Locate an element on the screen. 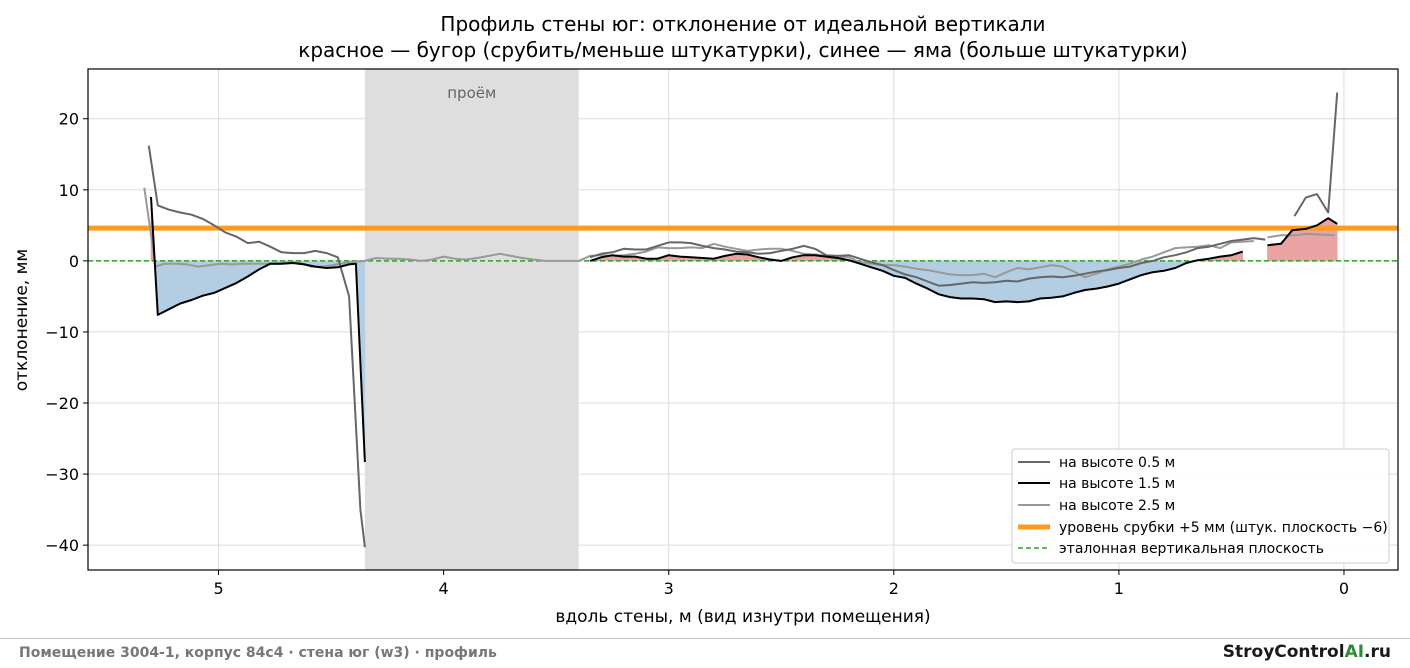  legend-frame is located at coordinates (1200, 506).